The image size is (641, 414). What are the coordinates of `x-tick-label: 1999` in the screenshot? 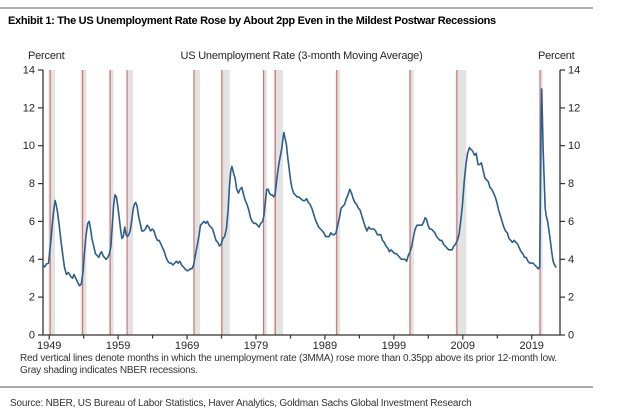 It's located at (394, 346).